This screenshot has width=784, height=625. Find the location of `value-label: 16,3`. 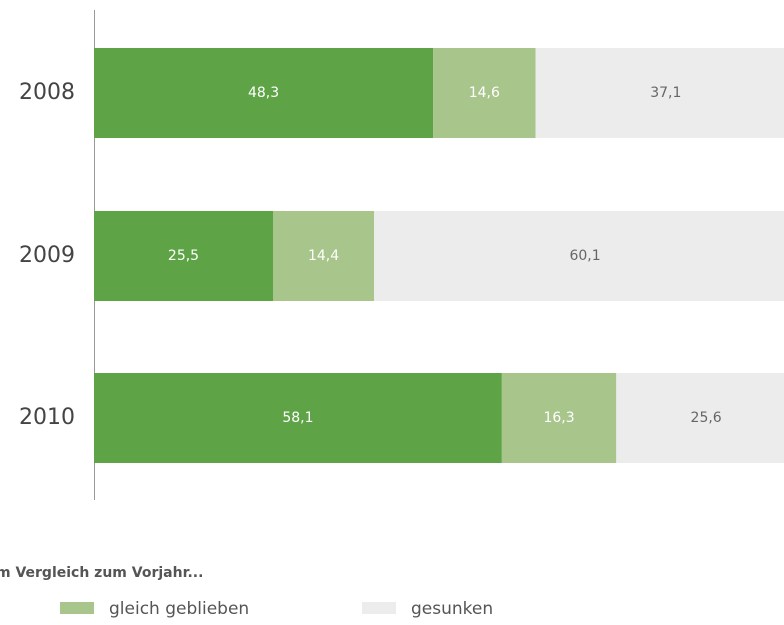

value-label: 16,3 is located at coordinates (558, 418).